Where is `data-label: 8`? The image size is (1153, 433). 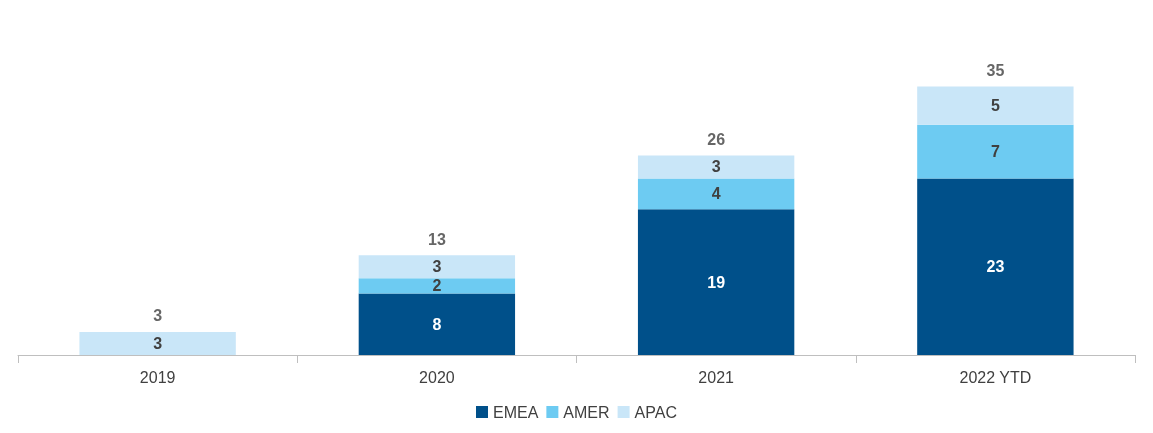
data-label: 8 is located at coordinates (437, 324).